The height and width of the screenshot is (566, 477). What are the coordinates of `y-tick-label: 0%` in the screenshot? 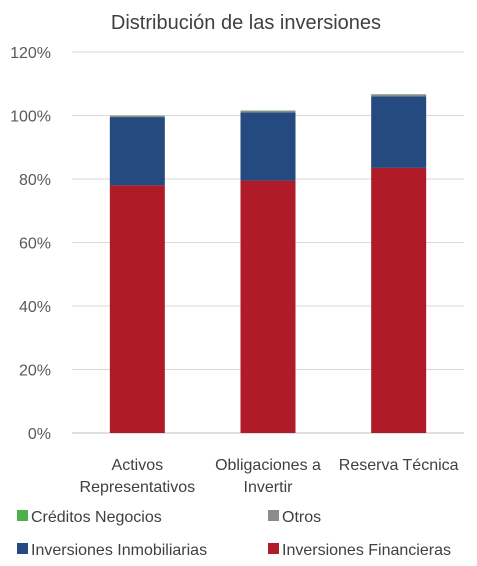 It's located at (39, 434).